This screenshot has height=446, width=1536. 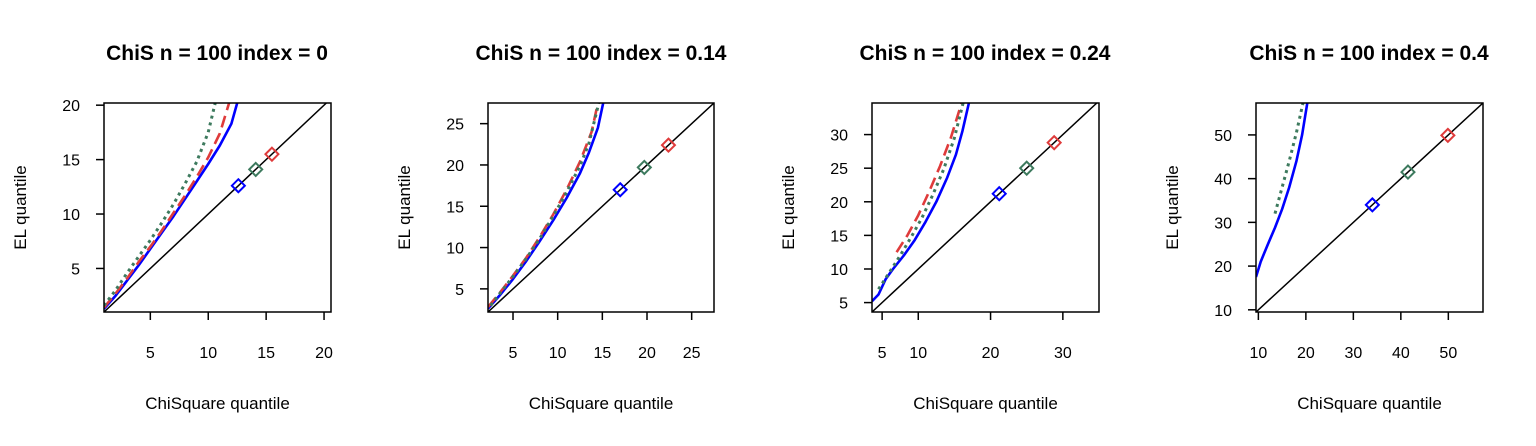 I want to click on panel-0-ylabel: EL quantile, so click(x=20, y=207).